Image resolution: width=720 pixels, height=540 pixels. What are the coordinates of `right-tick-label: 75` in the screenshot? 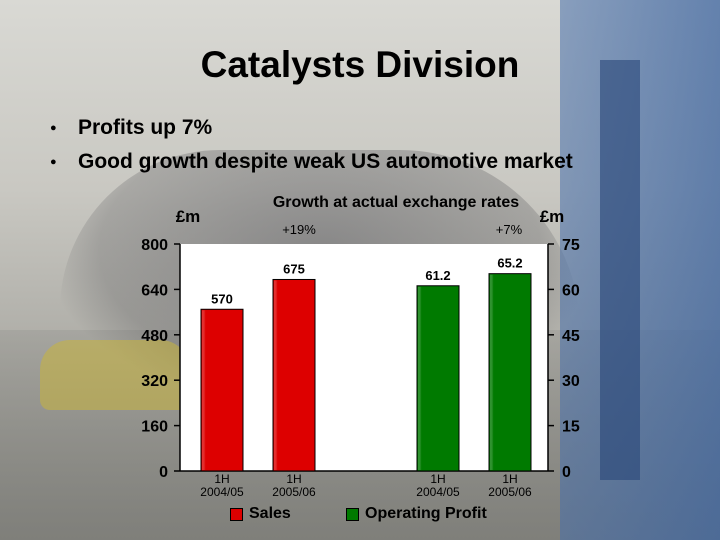 It's located at (571, 245).